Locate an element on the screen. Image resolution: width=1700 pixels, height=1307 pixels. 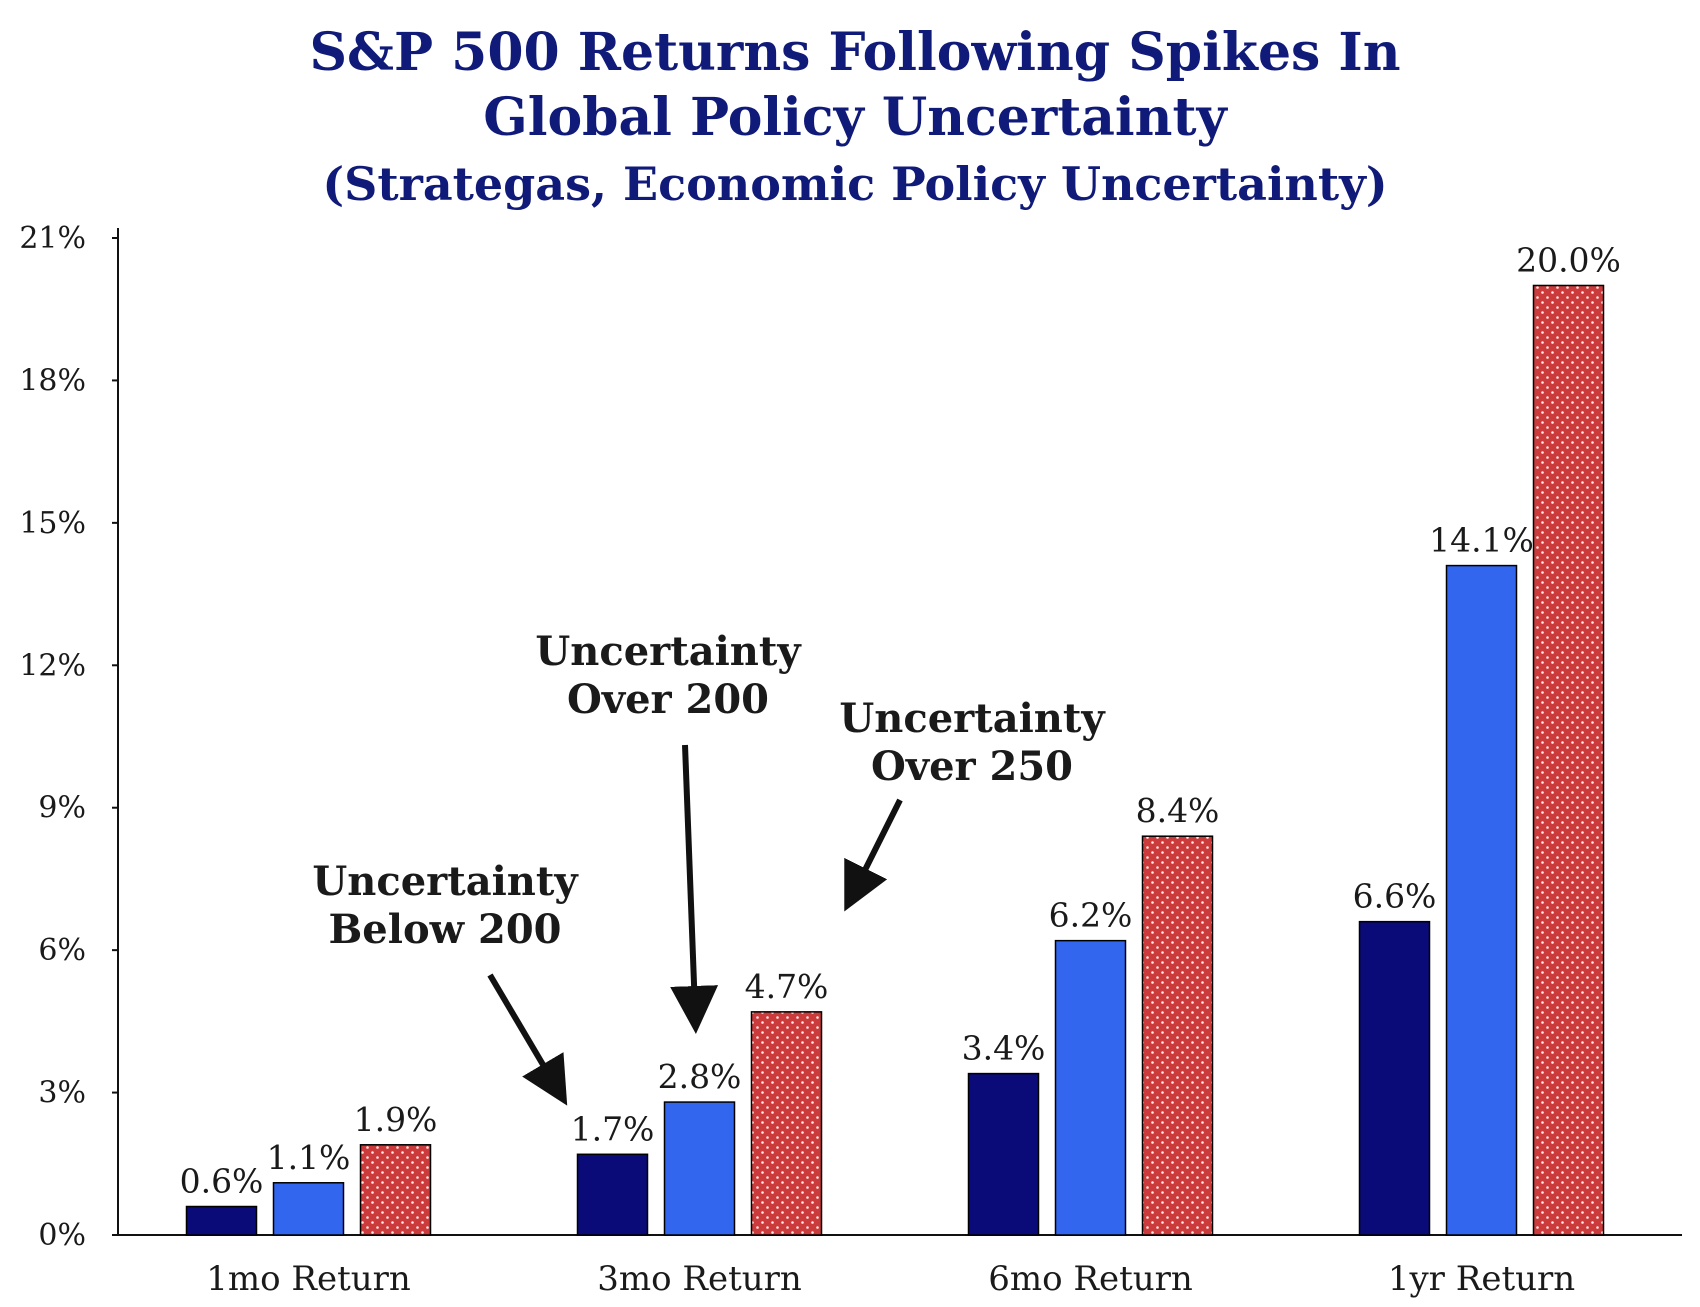
x-tick-label: 3mo Return is located at coordinates (699, 1279).